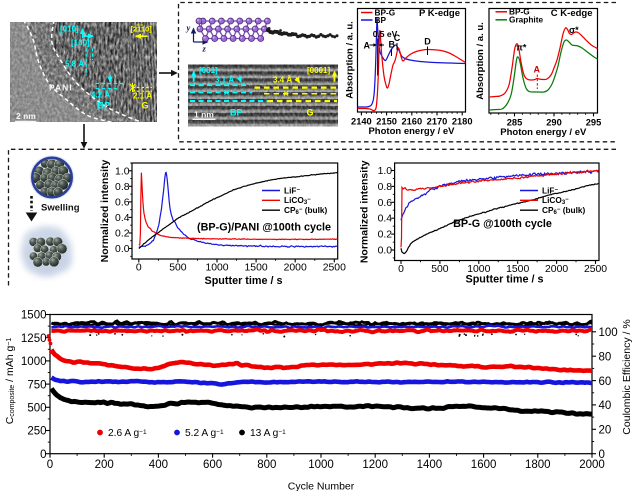 This screenshot has height=491, width=642. Describe the element at coordinates (74, 64) in the screenshot. I see `svg-text: 5.8 Å` at that location.